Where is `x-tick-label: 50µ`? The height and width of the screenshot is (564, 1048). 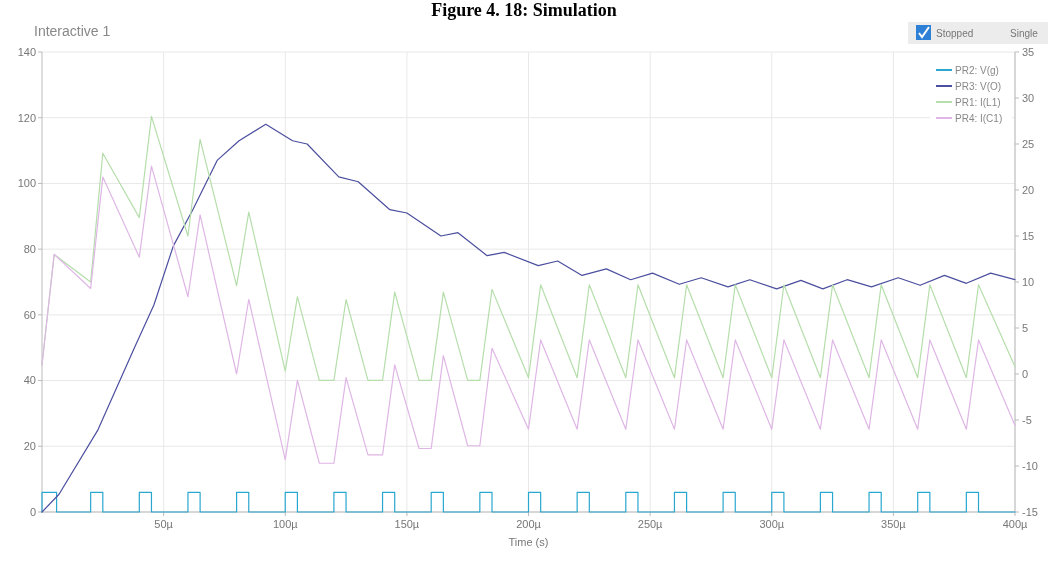
x-tick-label: 50µ is located at coordinates (164, 524).